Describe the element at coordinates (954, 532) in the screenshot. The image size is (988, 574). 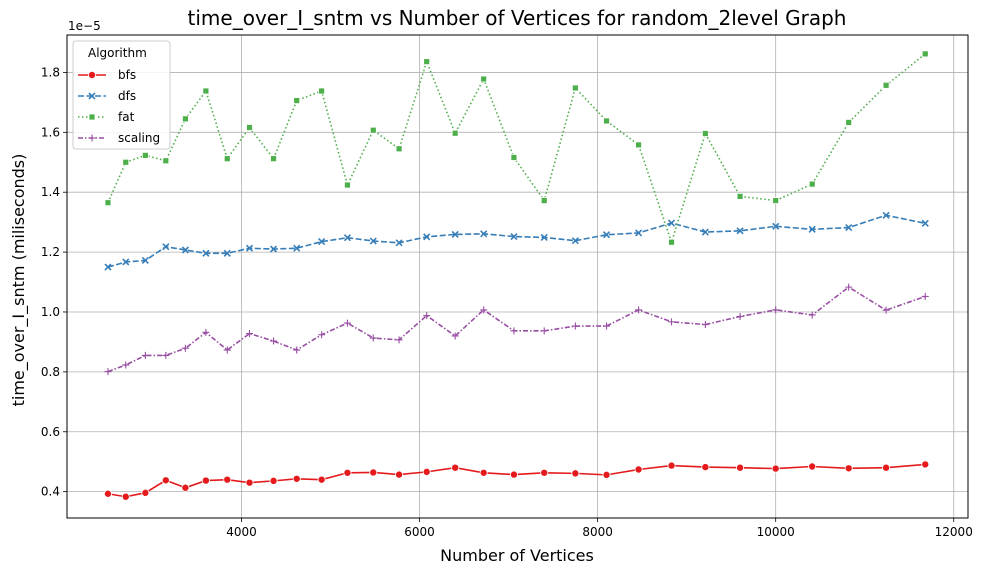
I see `x-tick-label: 12000` at that location.